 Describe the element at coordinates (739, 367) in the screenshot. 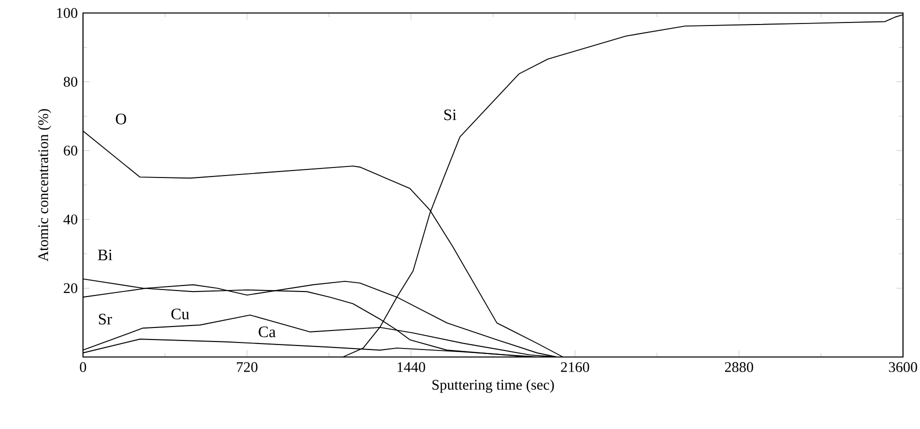

I see `x-tick-label: 2880` at that location.